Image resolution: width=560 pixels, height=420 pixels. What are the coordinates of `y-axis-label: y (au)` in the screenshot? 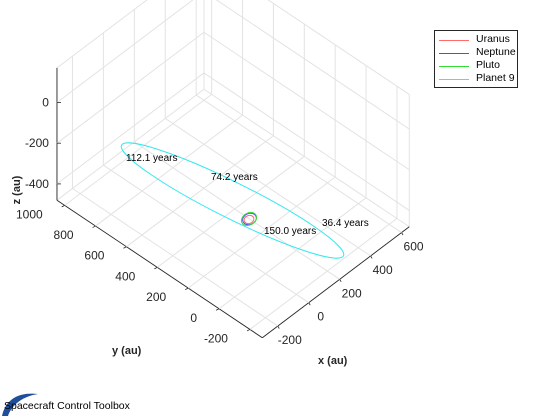 It's located at (127, 351).